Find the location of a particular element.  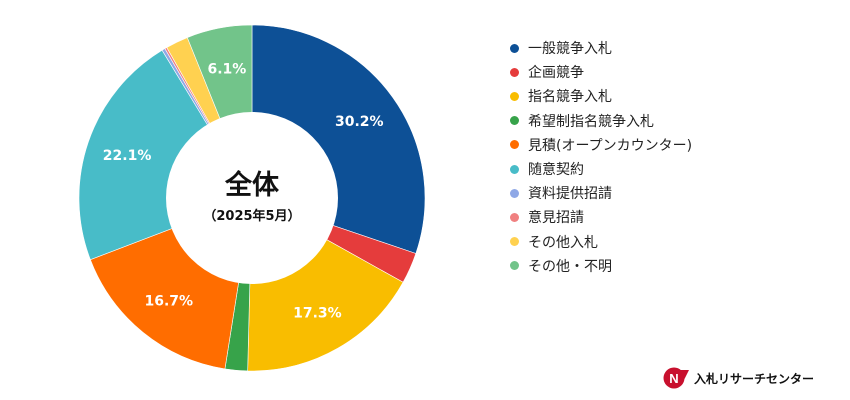

slice-value-label: 22.1% is located at coordinates (127, 156).